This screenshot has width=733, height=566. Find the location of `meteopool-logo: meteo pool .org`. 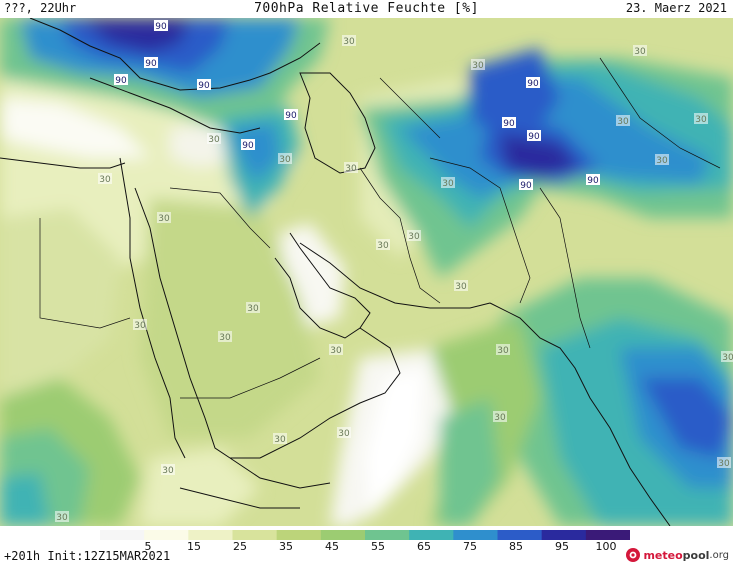

meteopool-logo: meteo pool .org is located at coordinates (677, 555).